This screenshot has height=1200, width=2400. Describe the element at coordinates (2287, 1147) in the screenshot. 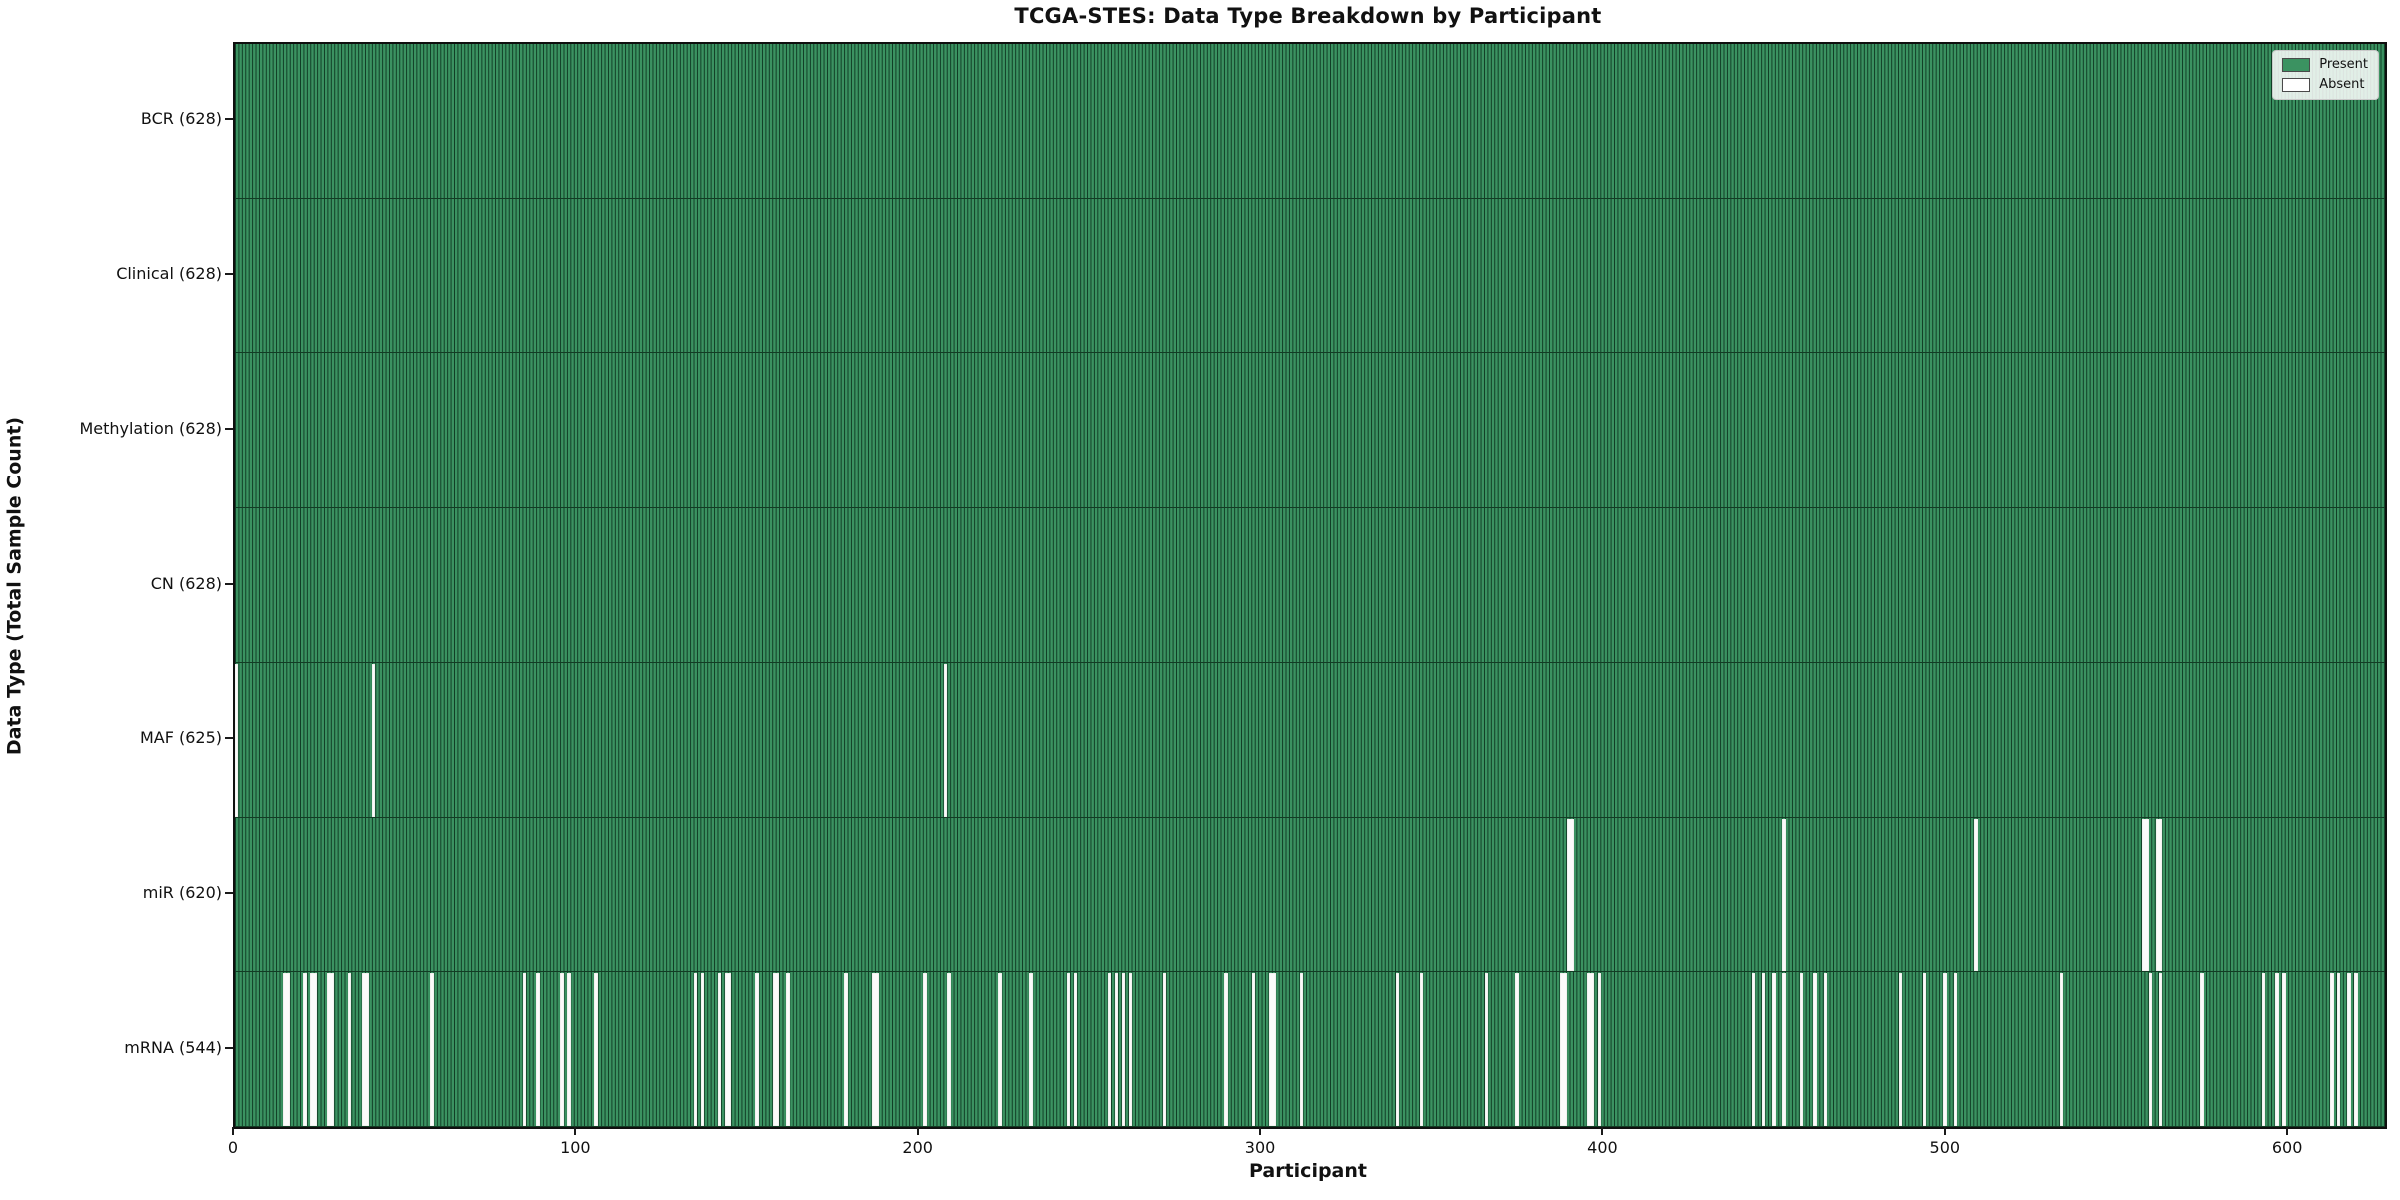

I see `x-tick-label: 600` at that location.